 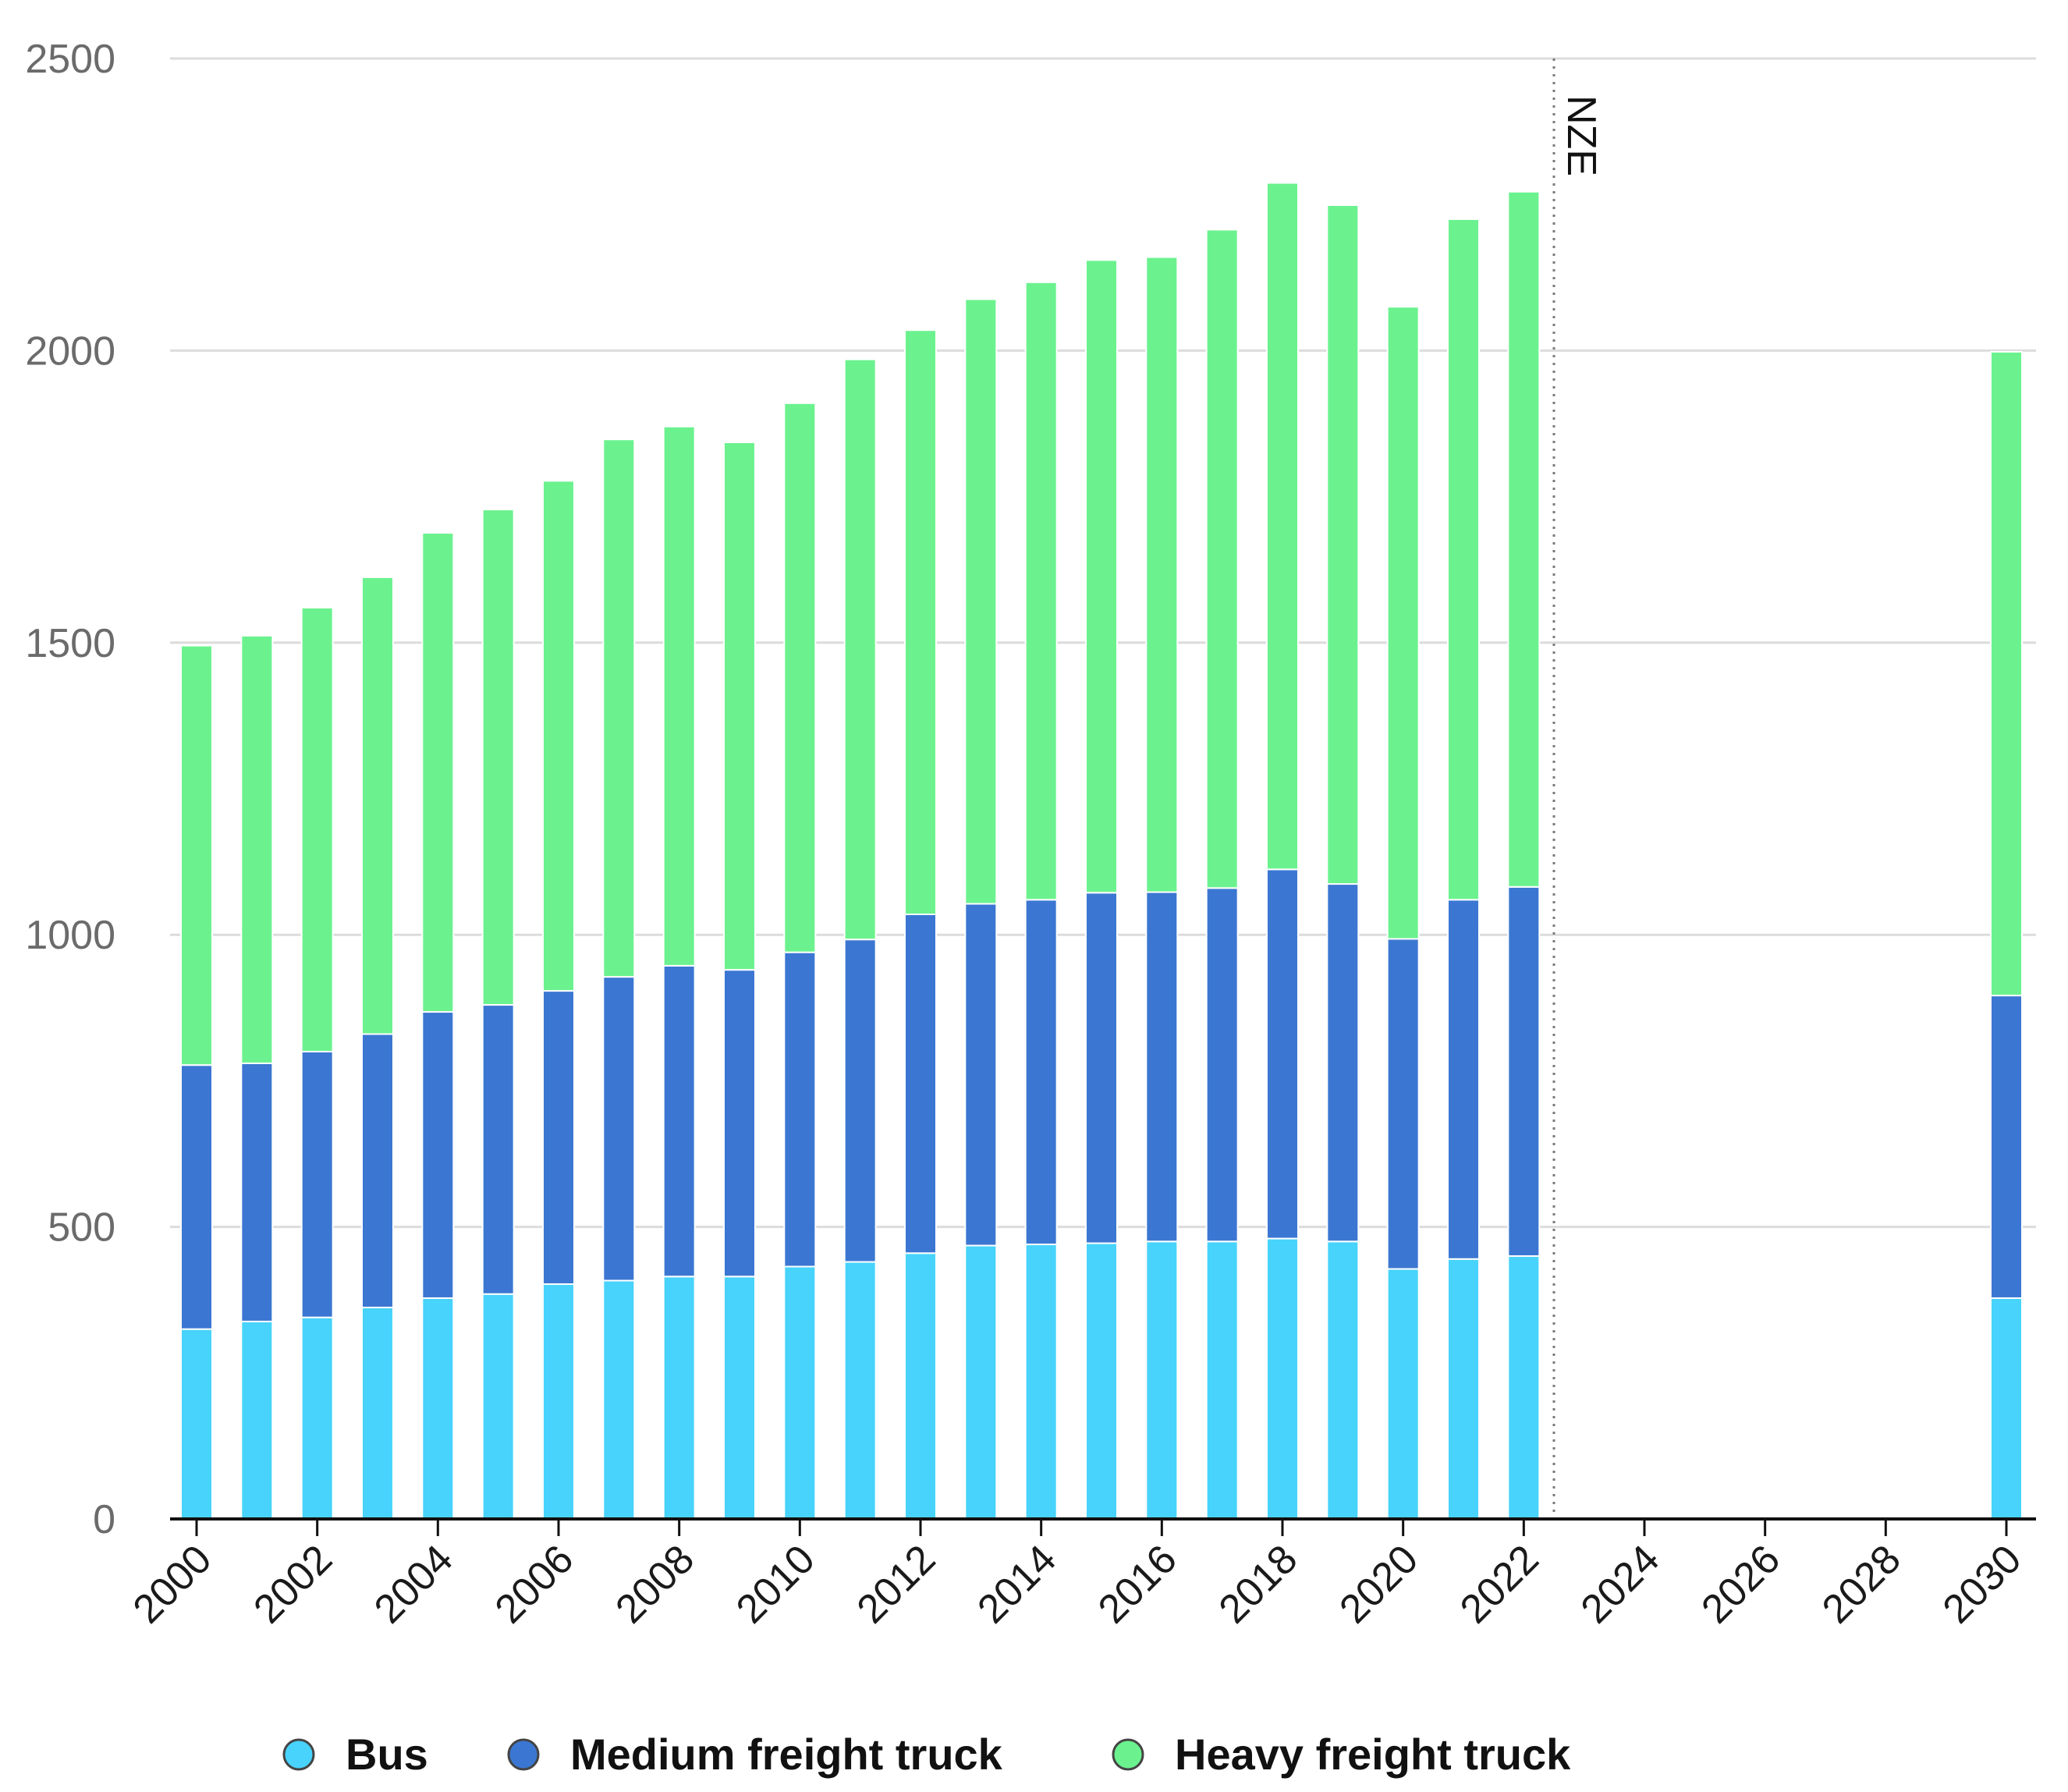 I want to click on bar-medium-freight-truck-2008, so click(x=679, y=1121).